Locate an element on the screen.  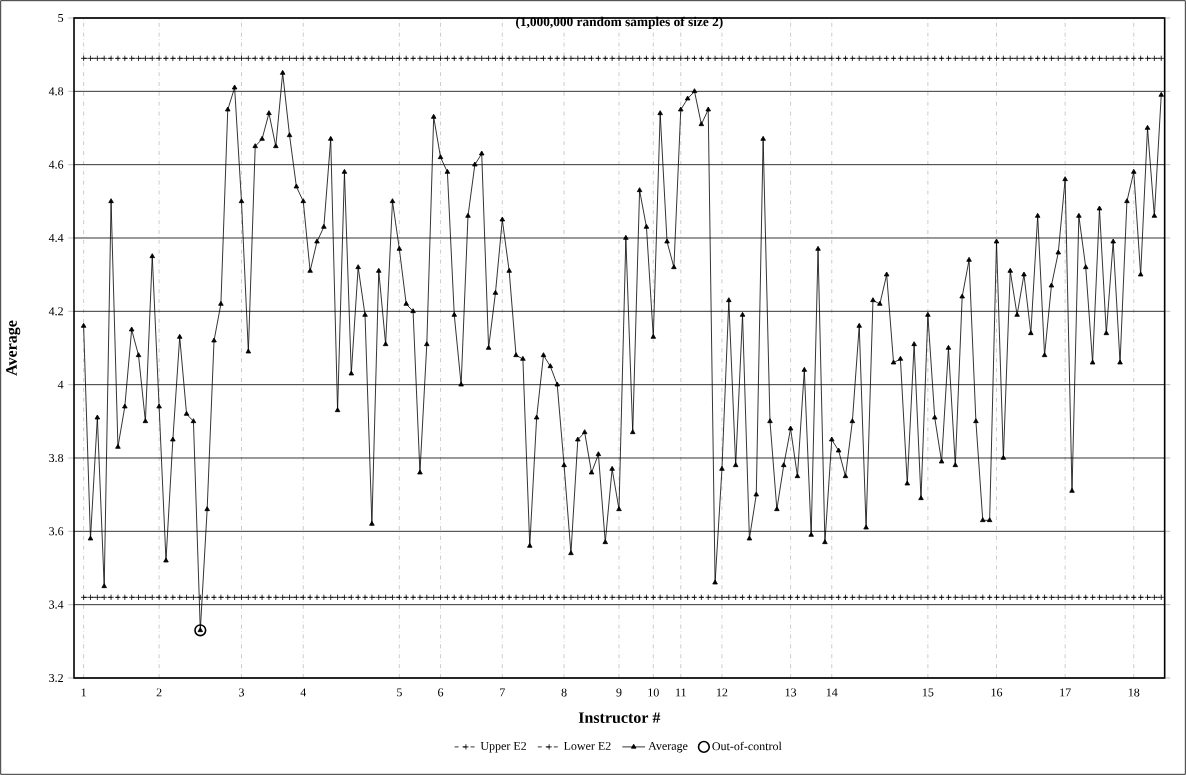
y-axis-title: Average is located at coordinates (13, 348).